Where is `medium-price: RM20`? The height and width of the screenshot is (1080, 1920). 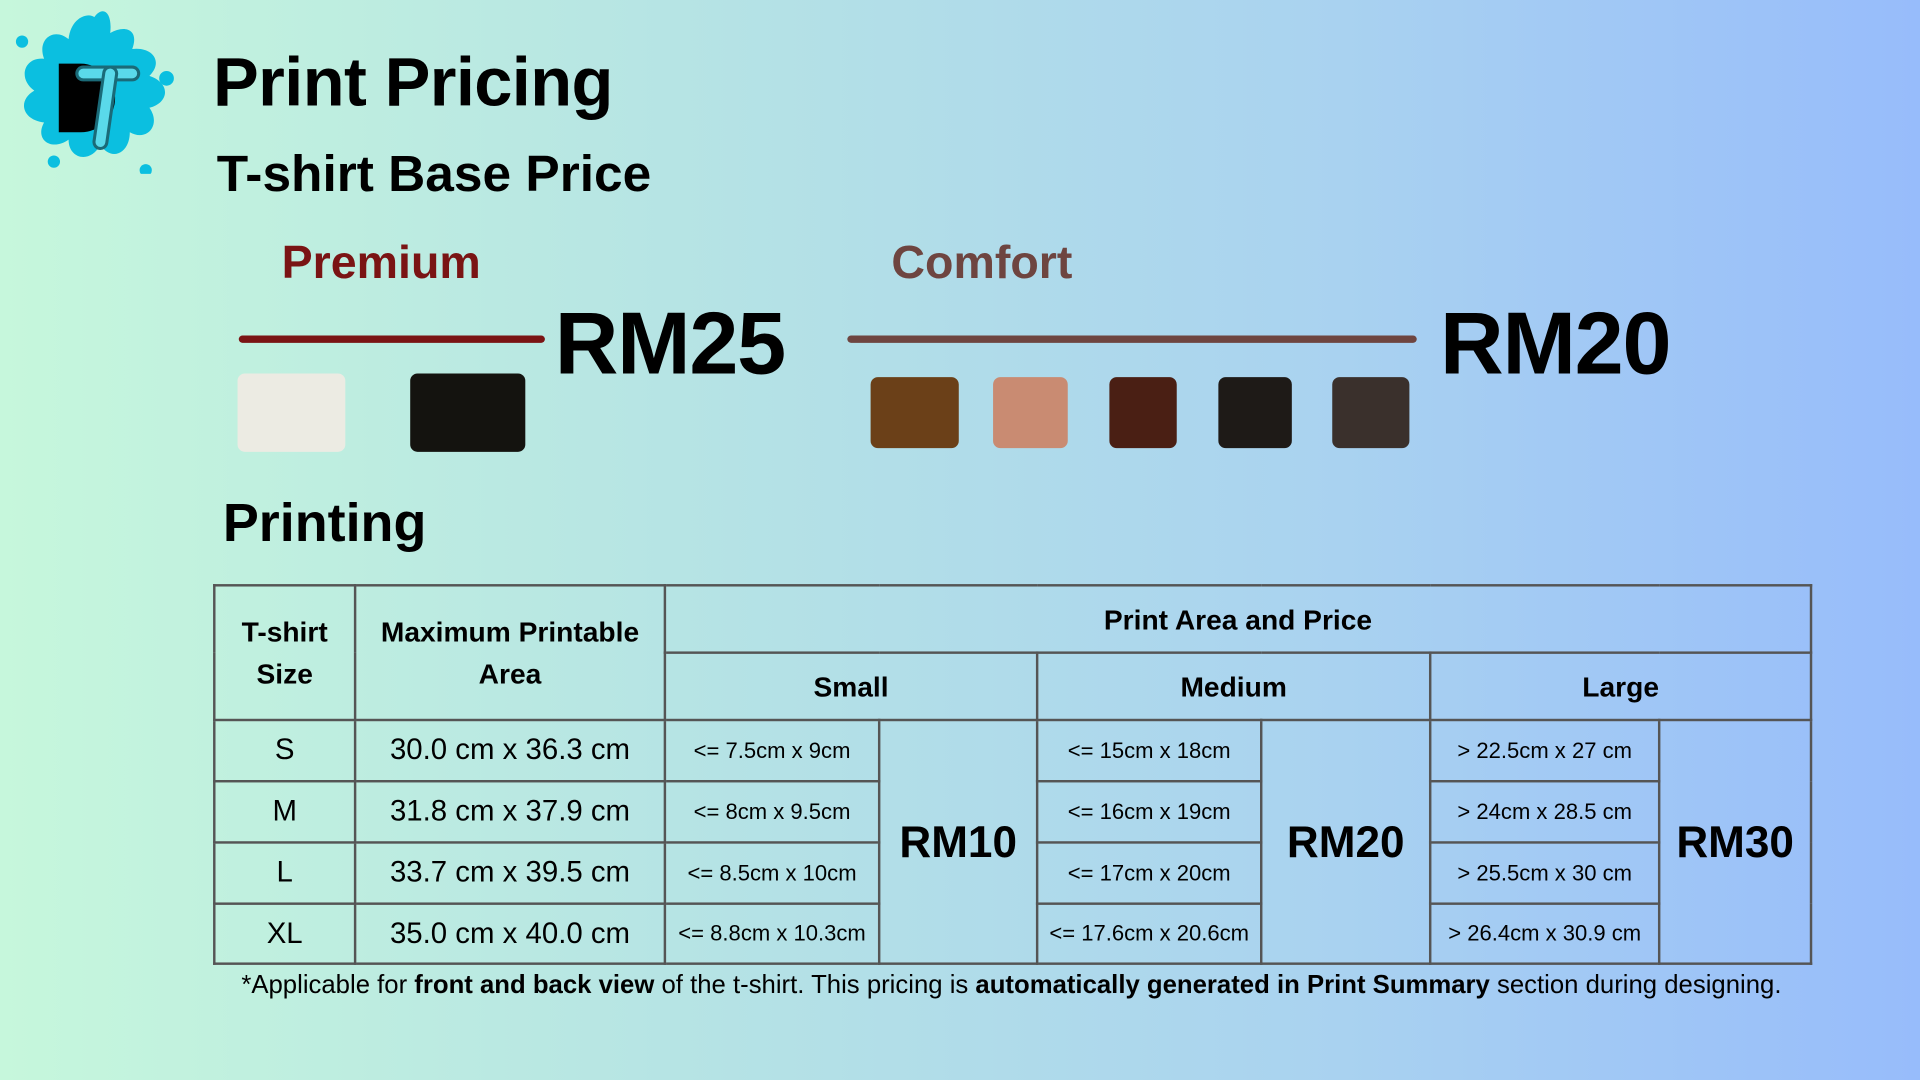 medium-price: RM20 is located at coordinates (1346, 841).